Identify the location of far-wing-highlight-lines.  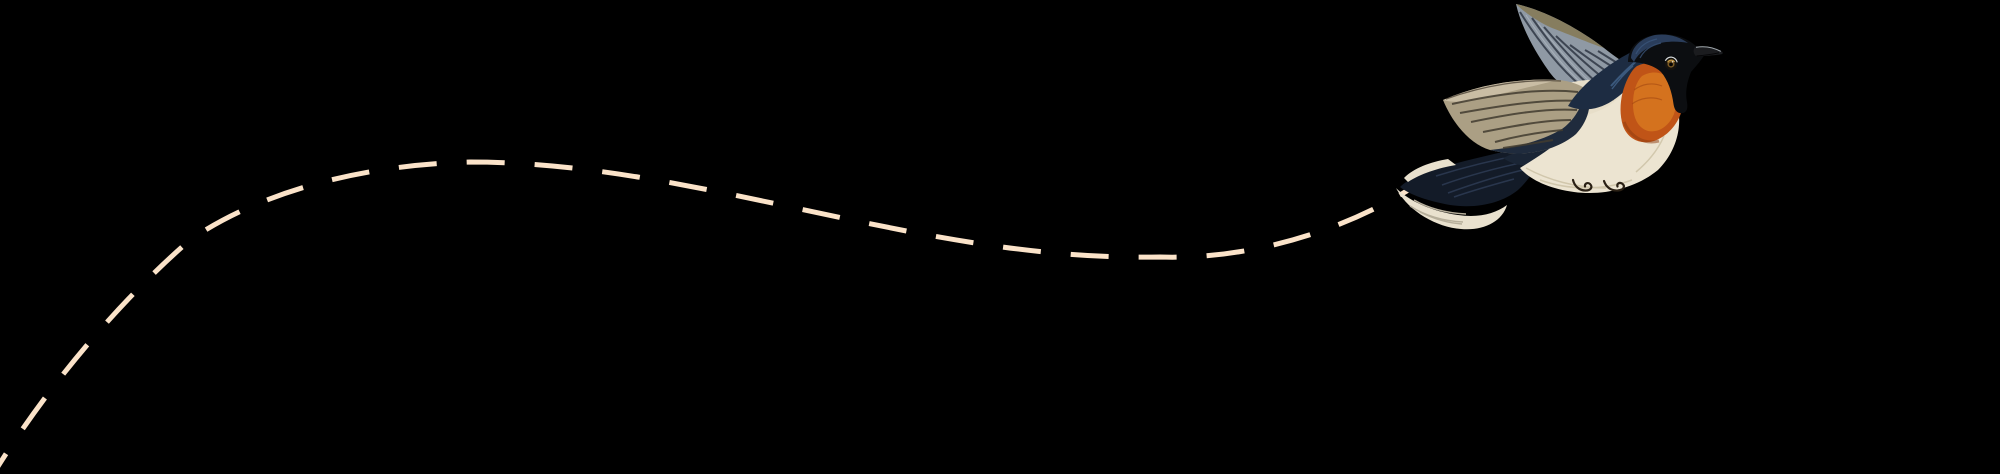
(1558, 50).